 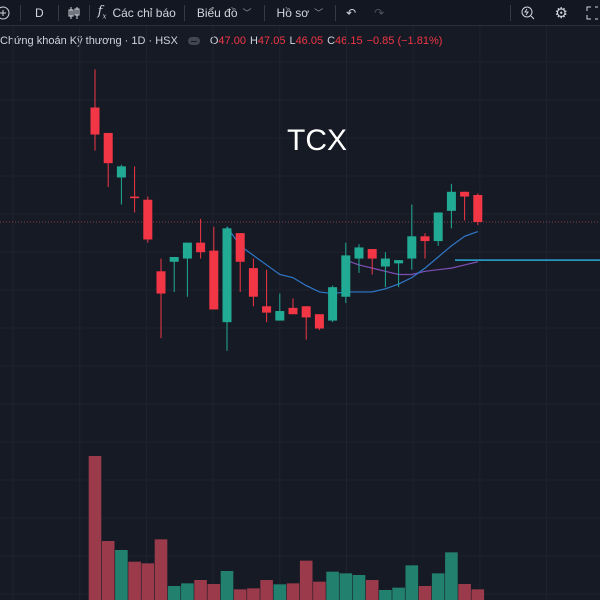 I want to click on profile-label: Hồ sơ, so click(x=293, y=12).